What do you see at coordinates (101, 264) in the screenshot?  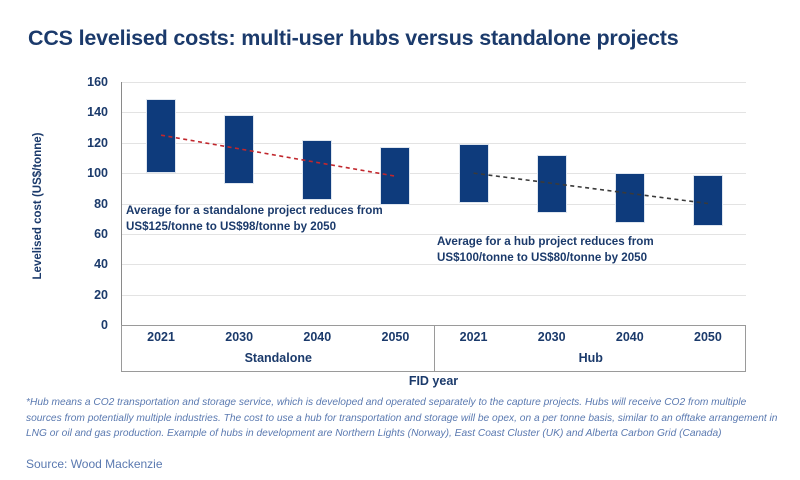 I see `y-tick-label: 40` at bounding box center [101, 264].